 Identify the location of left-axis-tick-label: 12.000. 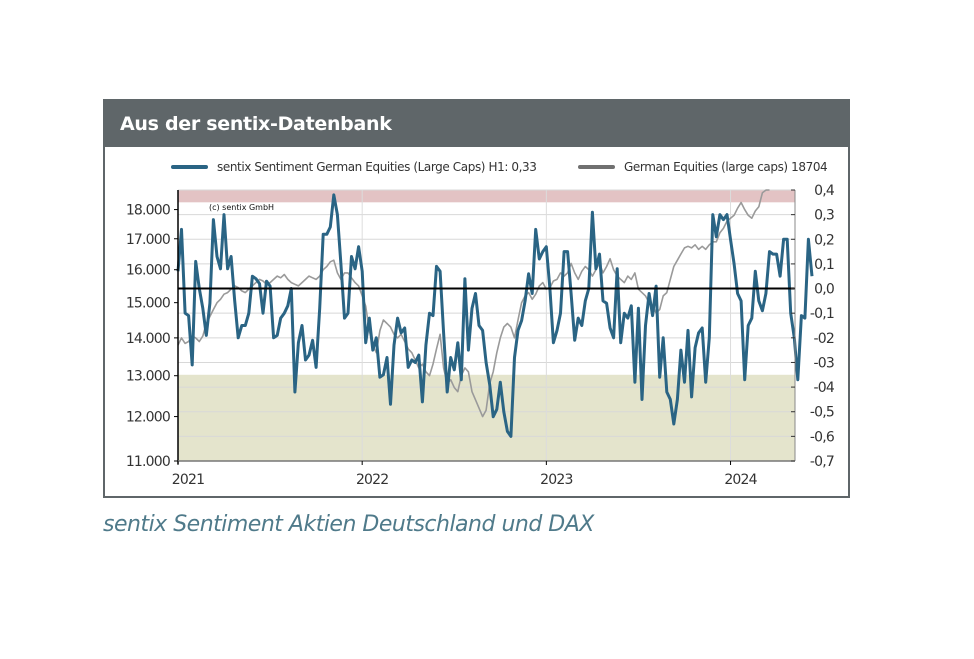
(148, 418).